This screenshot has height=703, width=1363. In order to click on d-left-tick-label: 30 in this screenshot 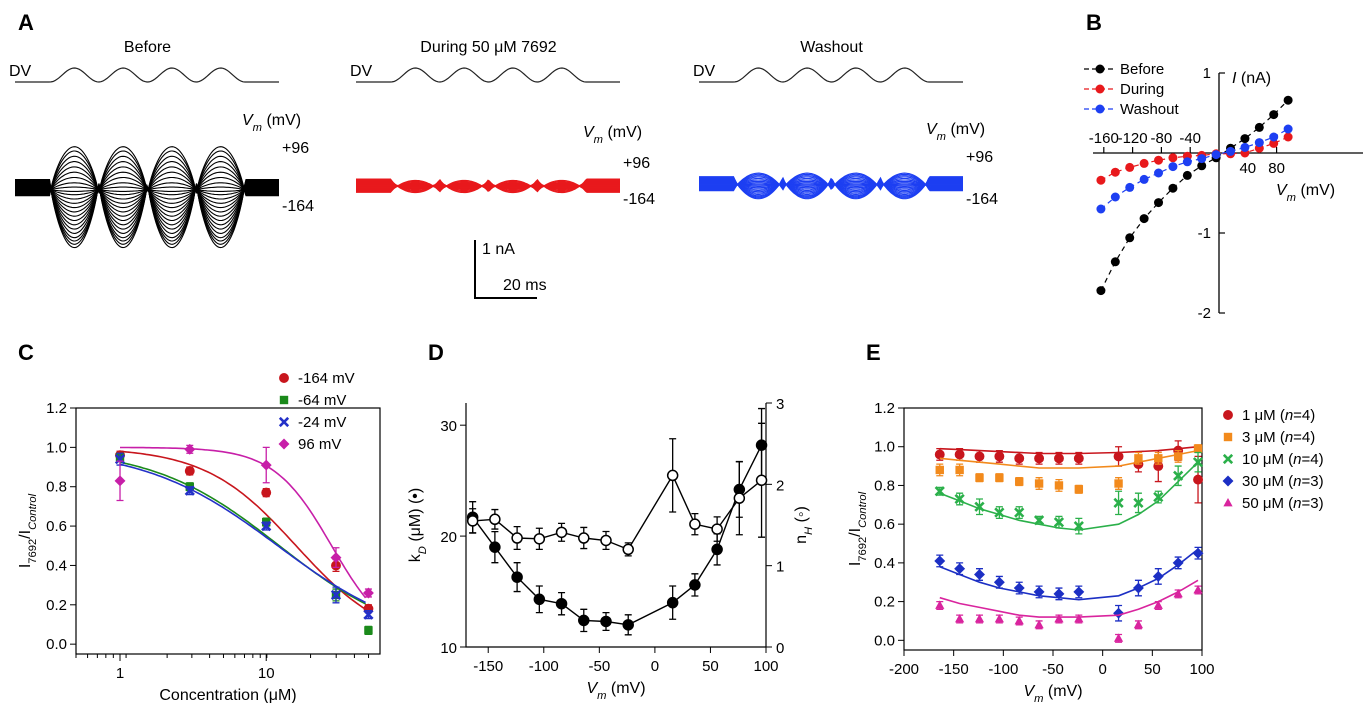, I will do `click(448, 426)`.